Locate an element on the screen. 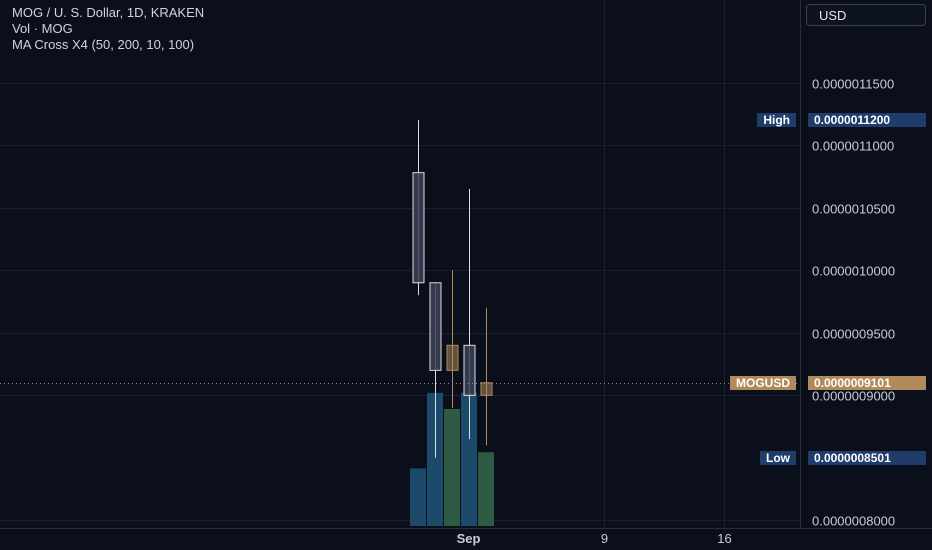 Image resolution: width=932 pixels, height=550 pixels. time-axis: Sep 9 16 is located at coordinates (594, 538).